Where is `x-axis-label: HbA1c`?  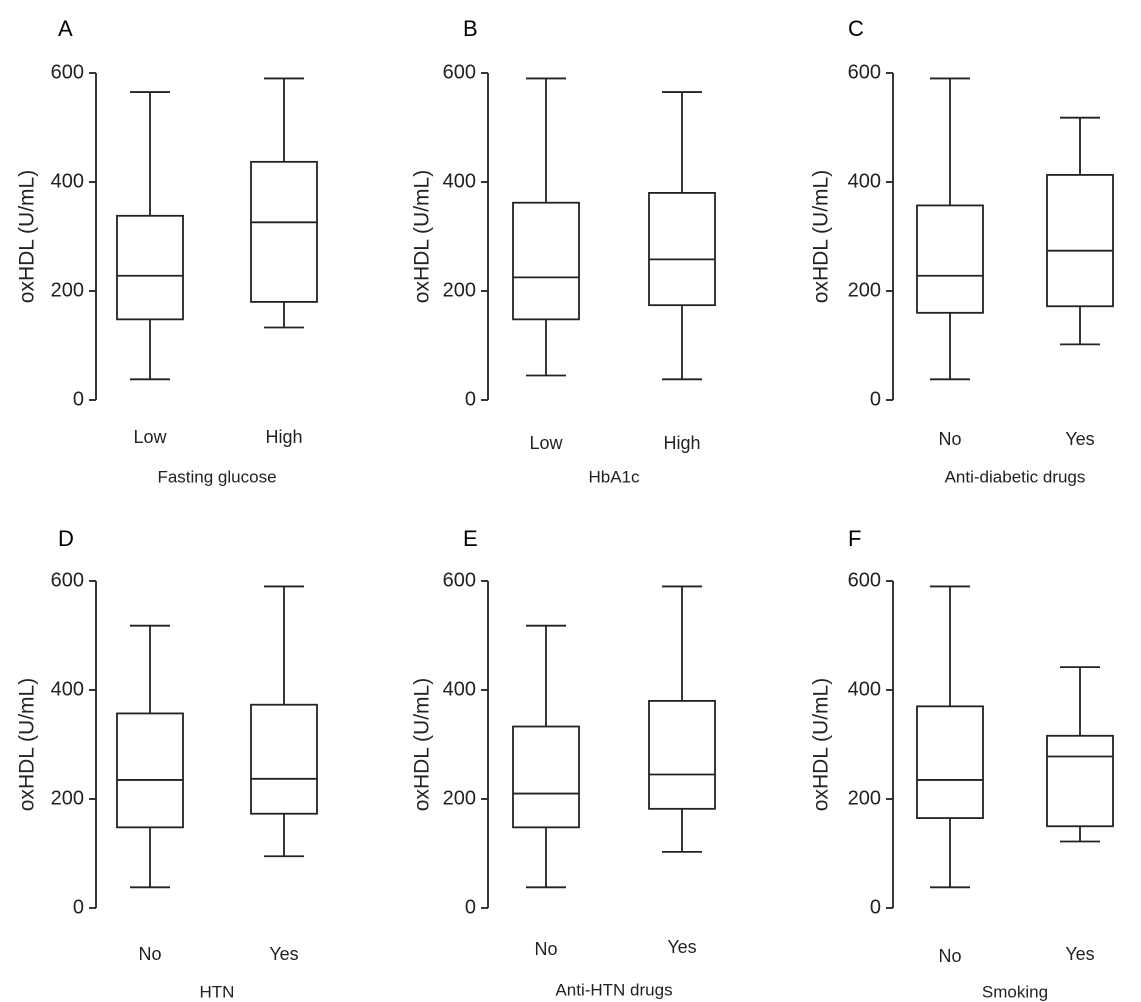 x-axis-label: HbA1c is located at coordinates (614, 476).